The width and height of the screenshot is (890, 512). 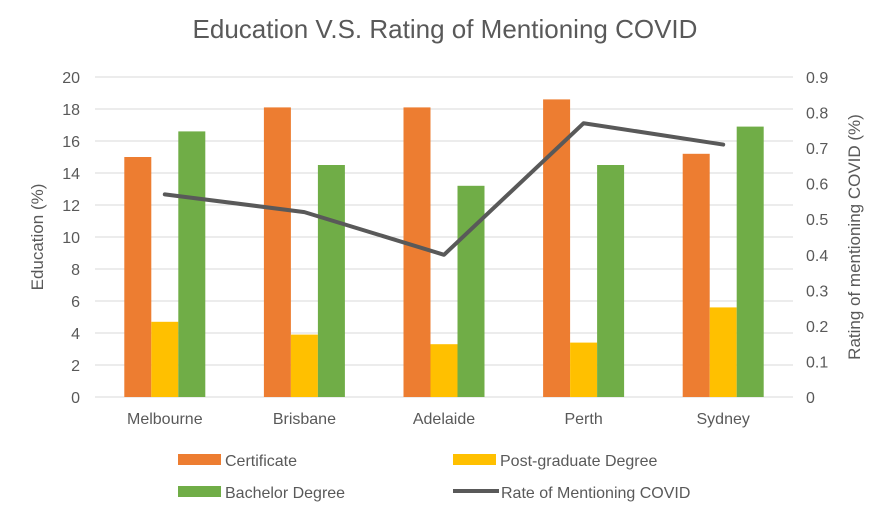 What do you see at coordinates (474, 459) in the screenshot?
I see `legend-swatch-post-graduate-degree` at bounding box center [474, 459].